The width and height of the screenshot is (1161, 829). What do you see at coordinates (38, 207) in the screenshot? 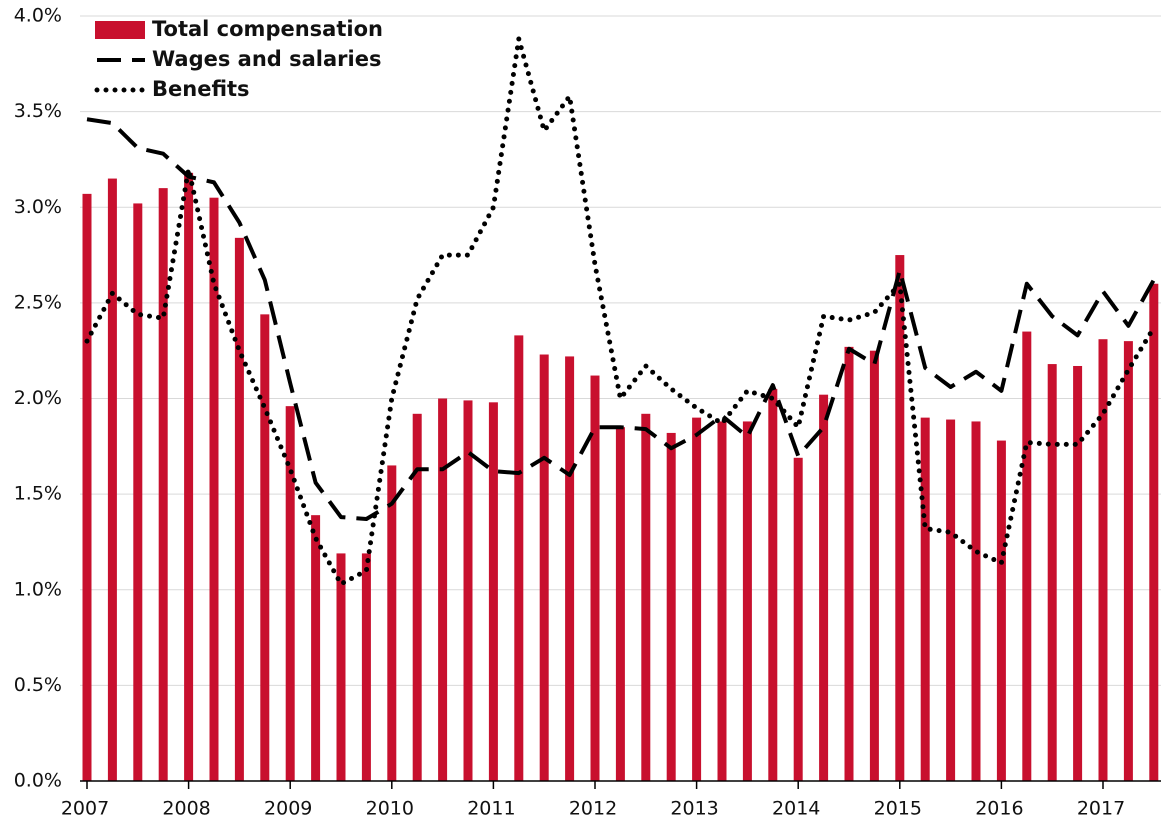
I see `y-tick-label: 3.0%` at bounding box center [38, 207].